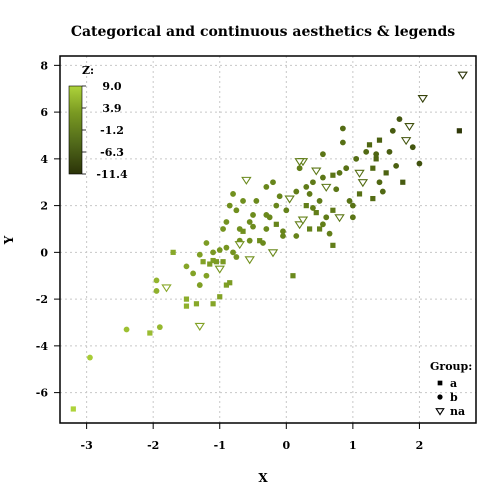  Describe the element at coordinates (111, 86) in the screenshot. I see `color-legend-label: 9.0` at that location.